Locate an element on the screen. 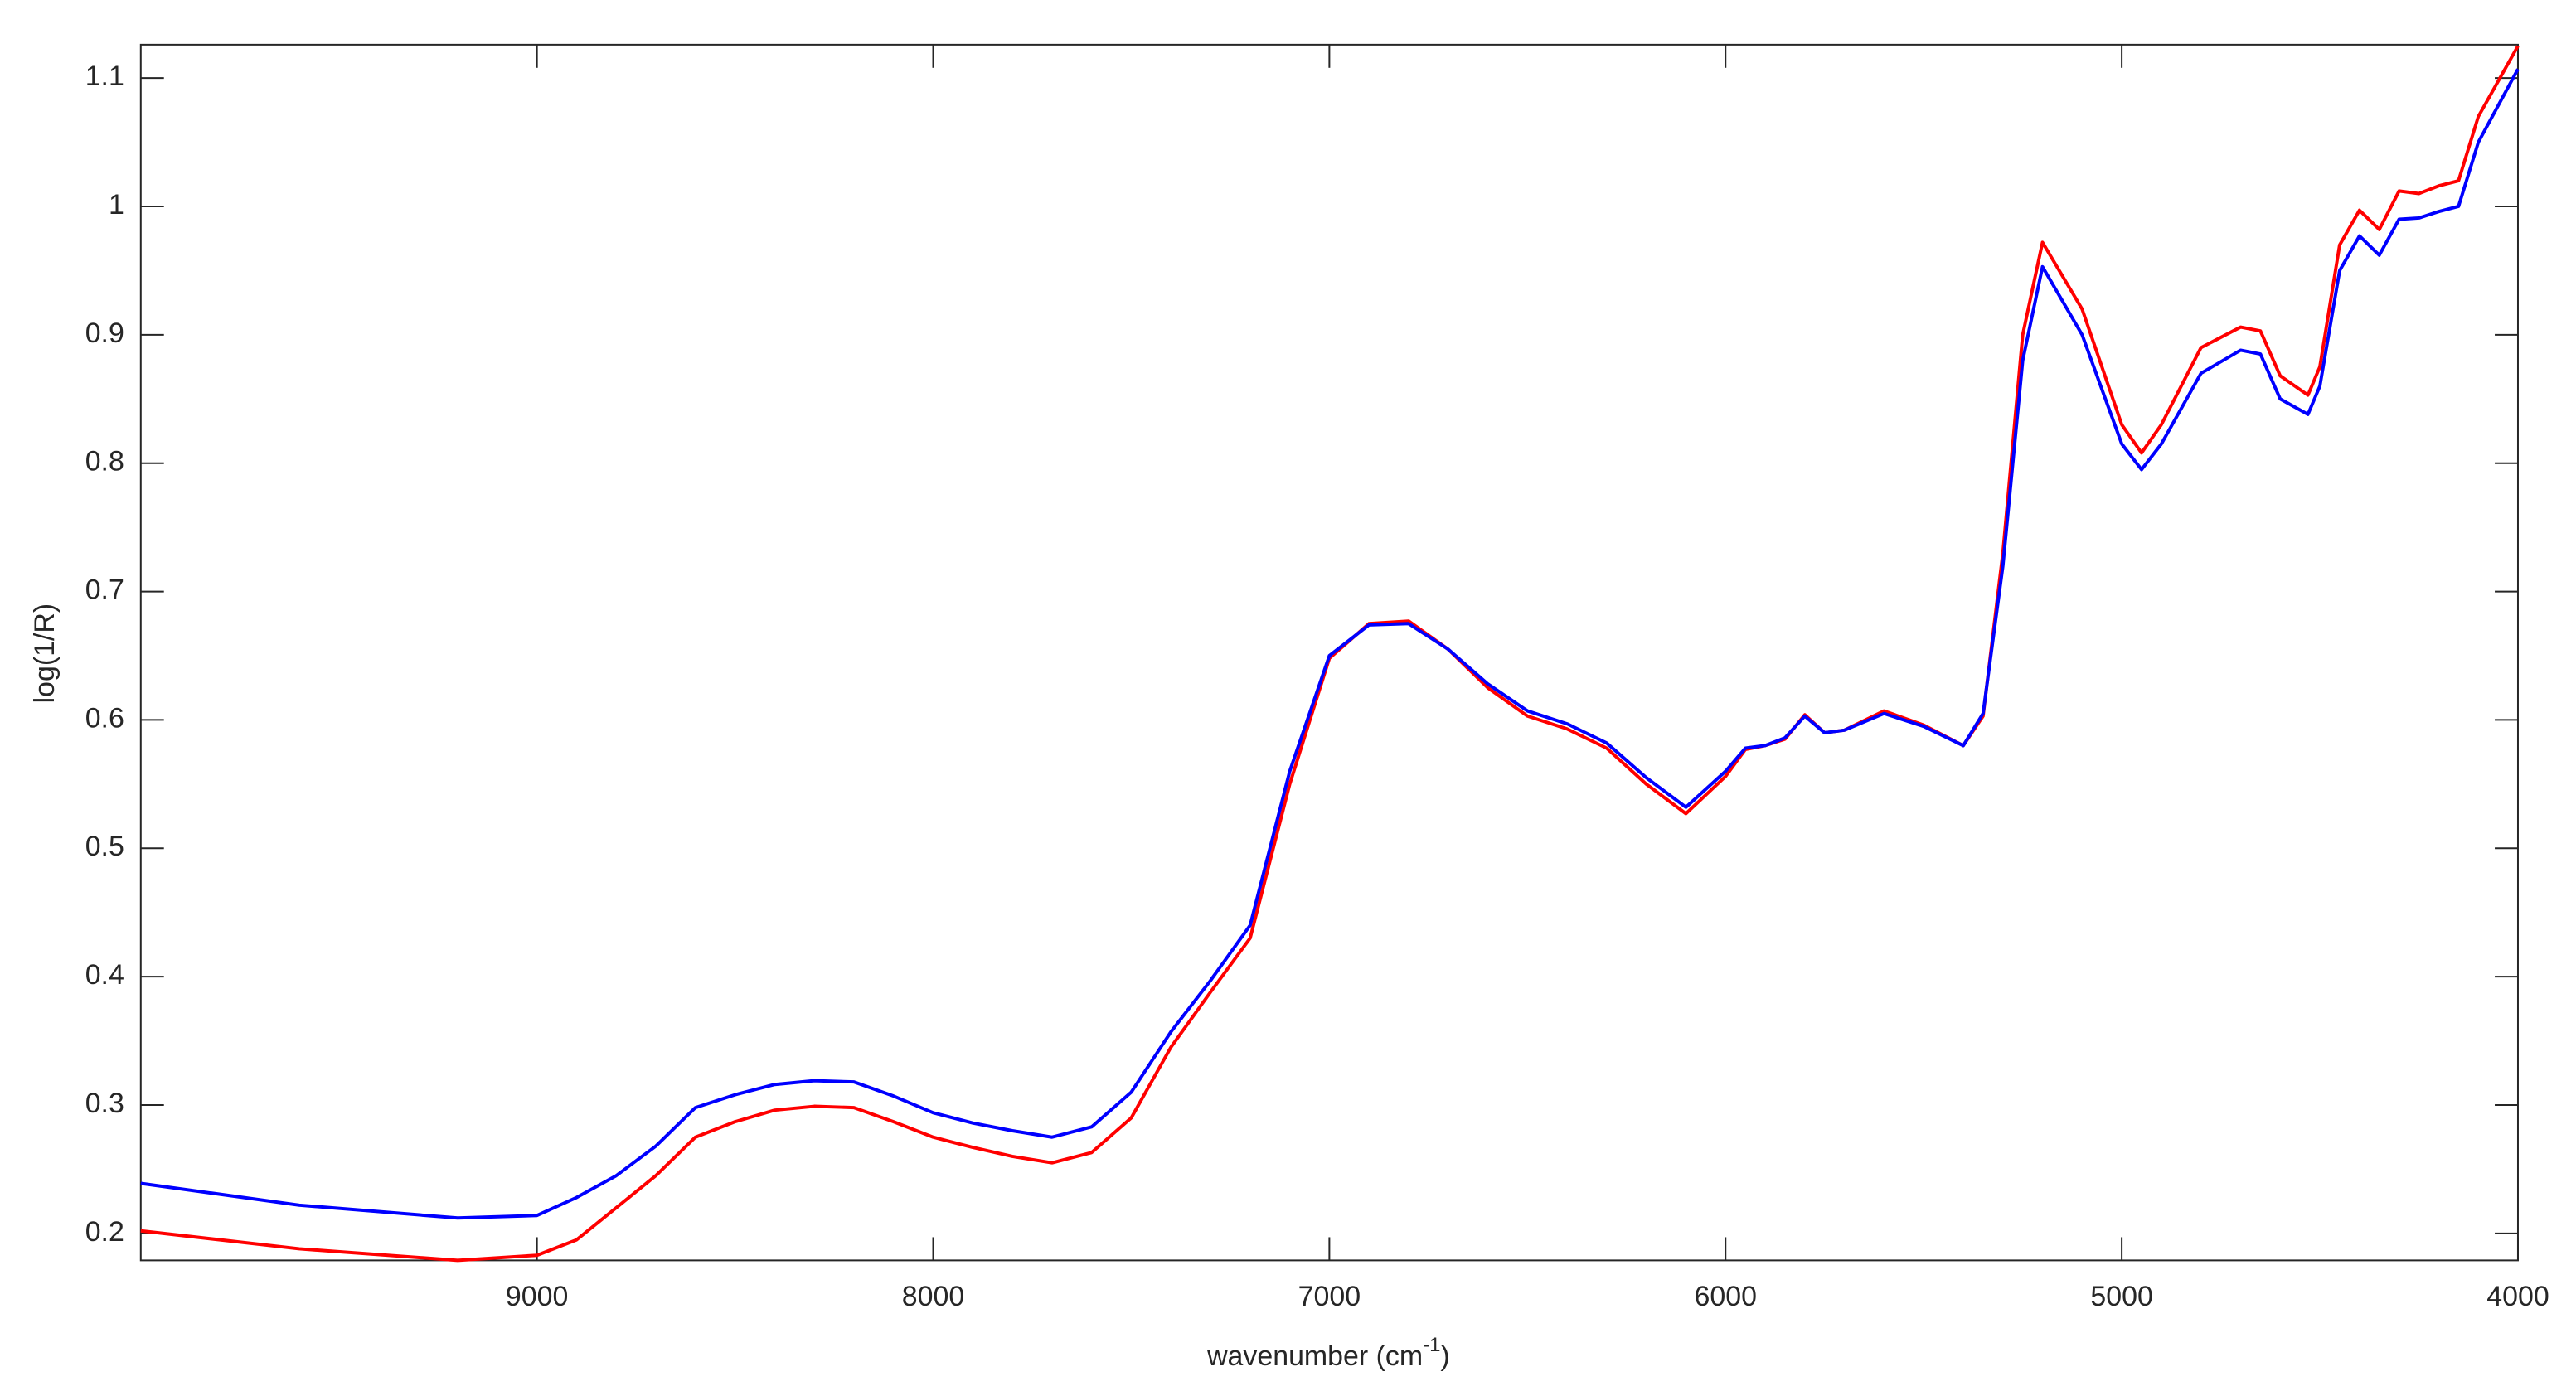 Image resolution: width=2576 pixels, height=1396 pixels. x-tick-label: 7000 is located at coordinates (1329, 1296).